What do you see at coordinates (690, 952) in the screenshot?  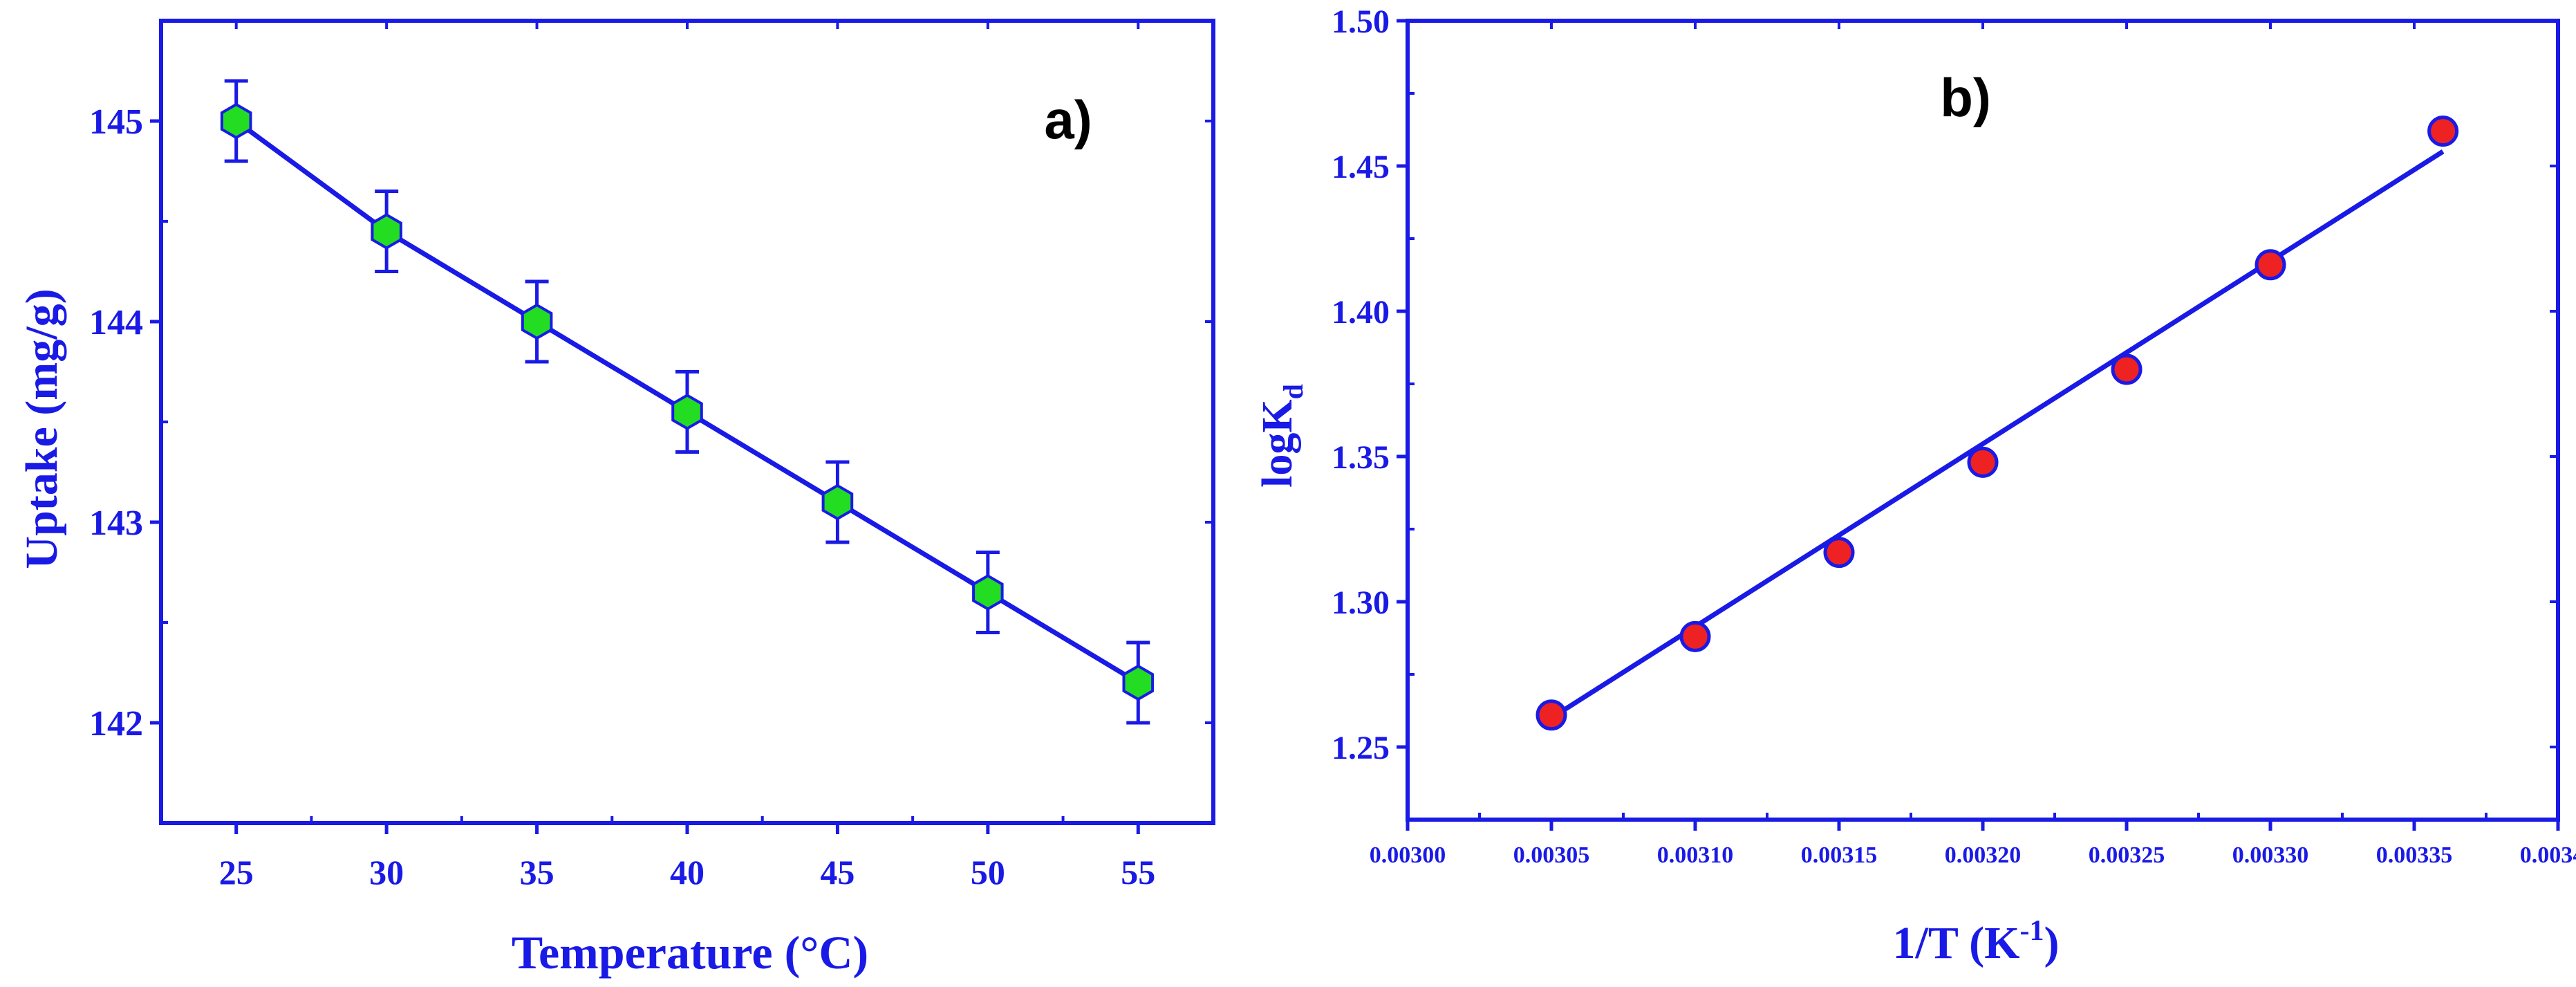 I see `chart-a-x-axis-title: Temperature (°C)` at bounding box center [690, 952].